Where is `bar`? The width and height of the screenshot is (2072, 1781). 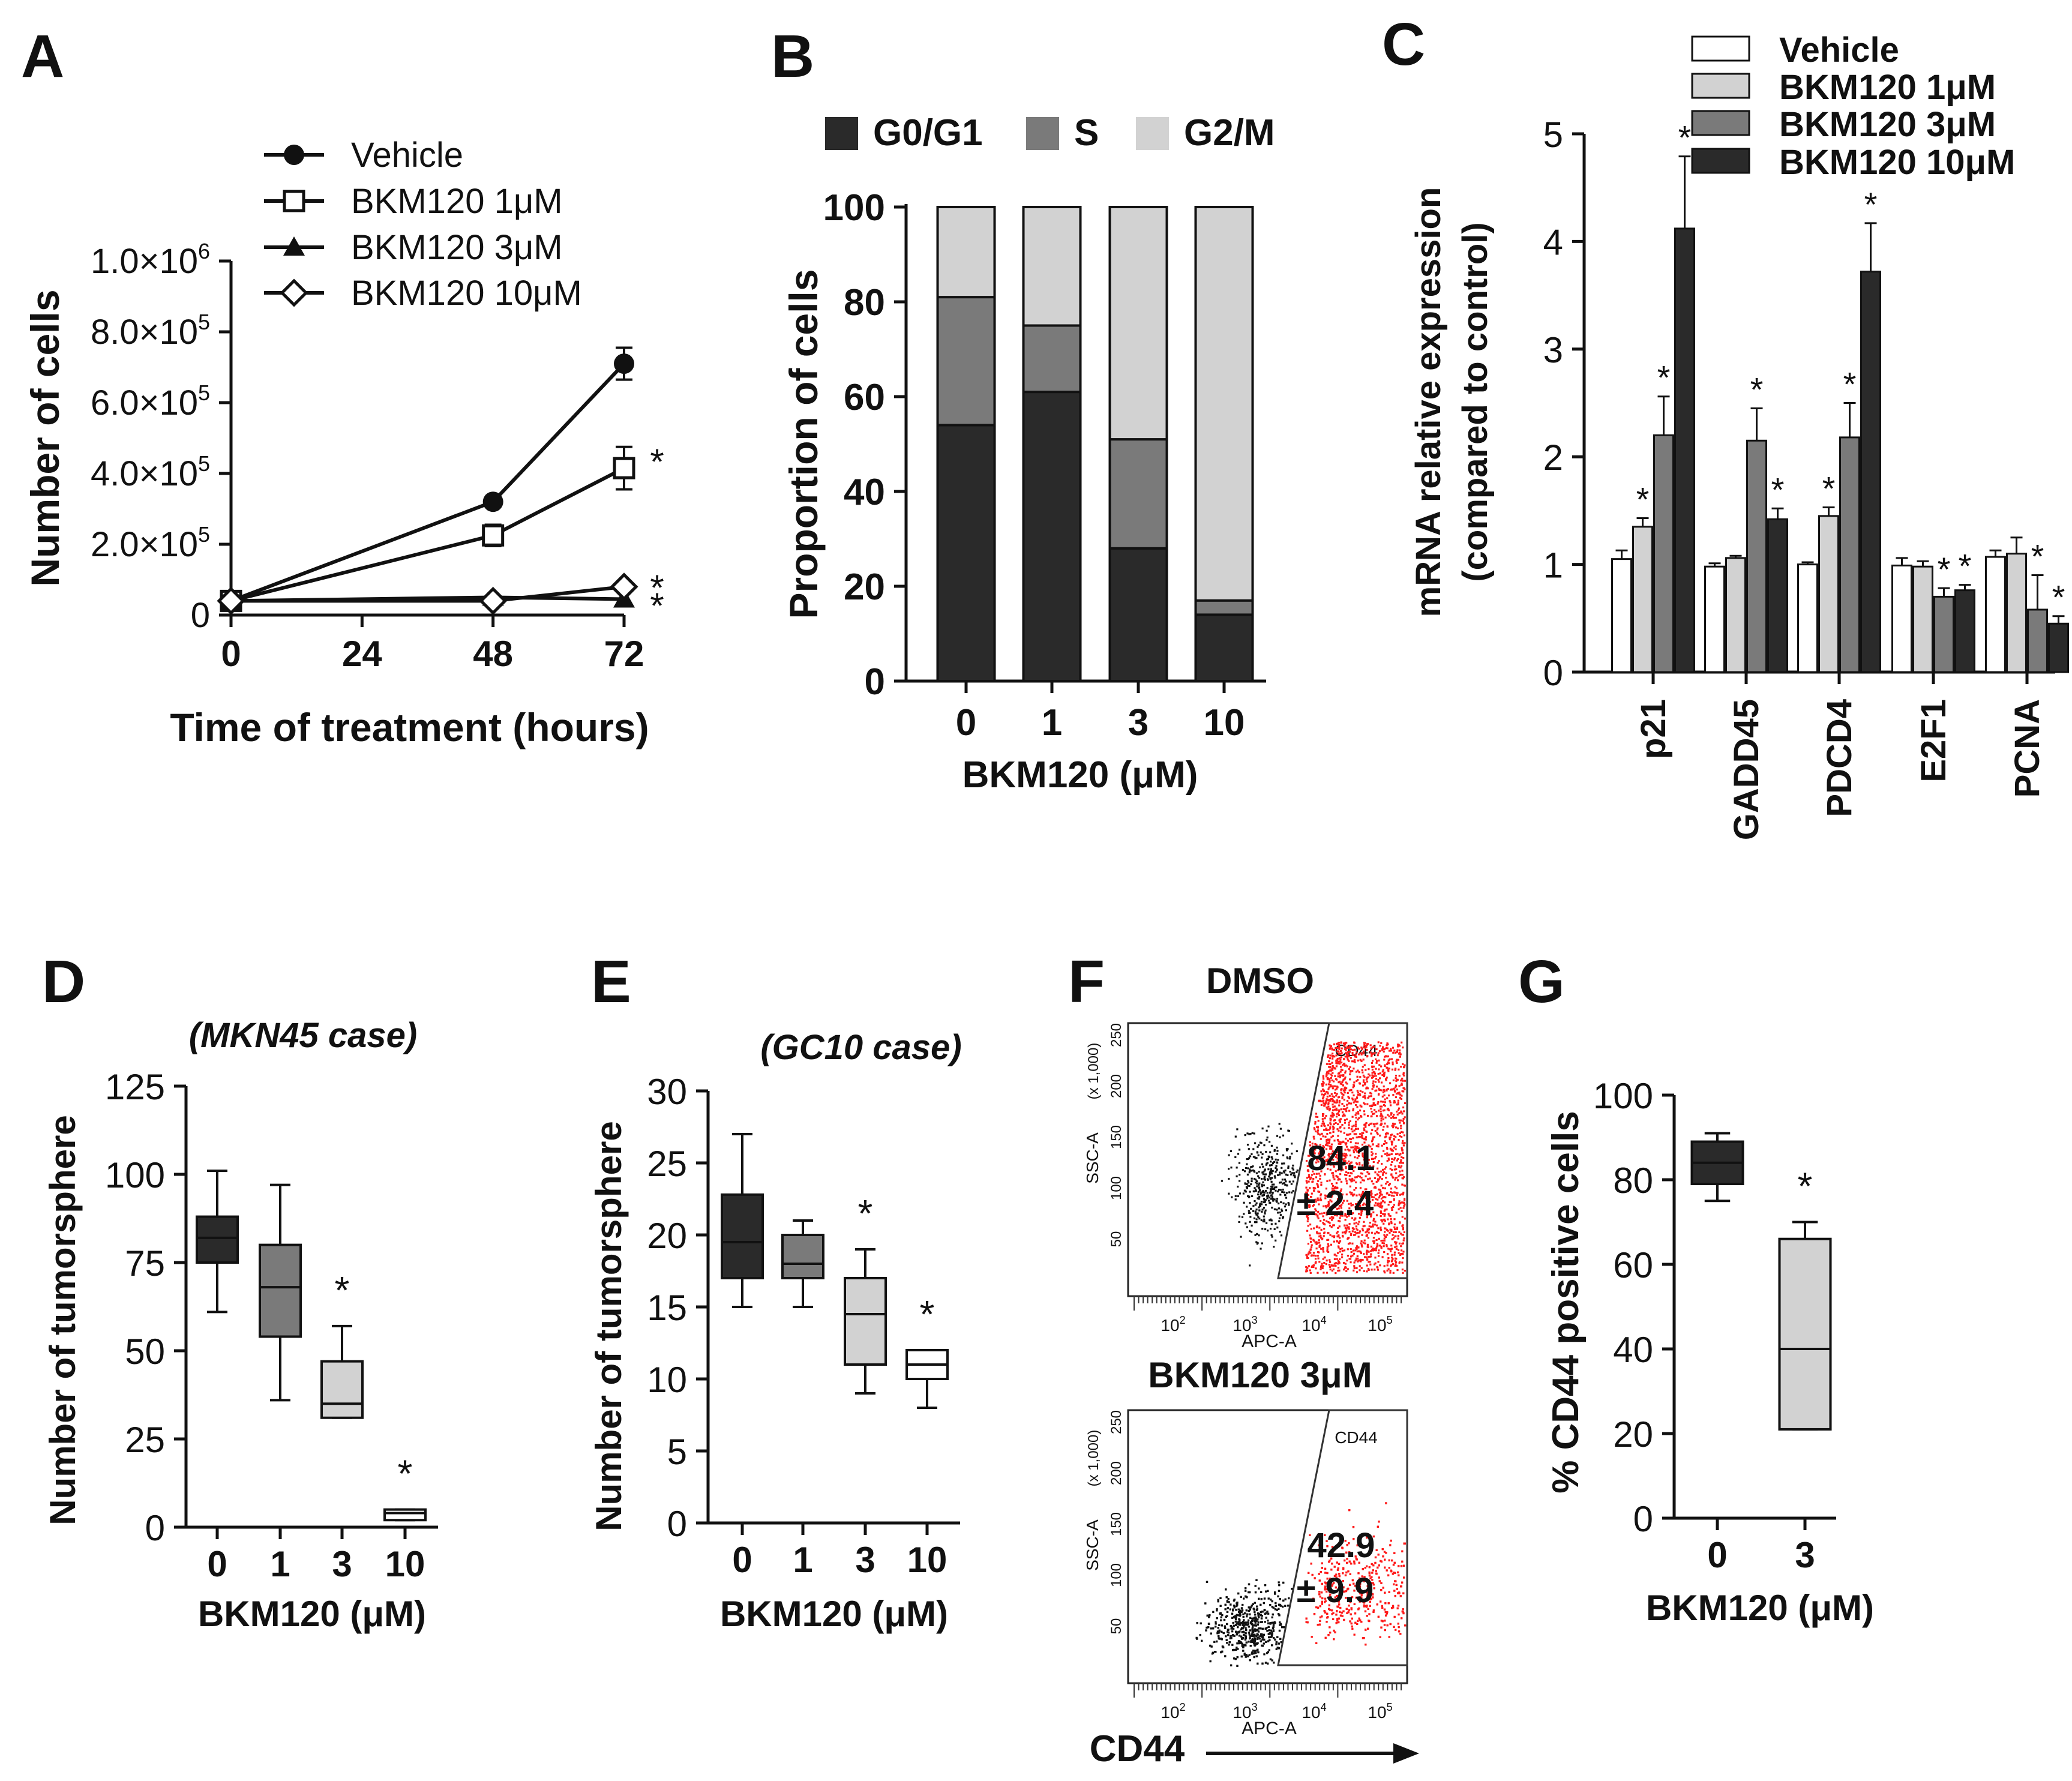 bar is located at coordinates (1777, 595).